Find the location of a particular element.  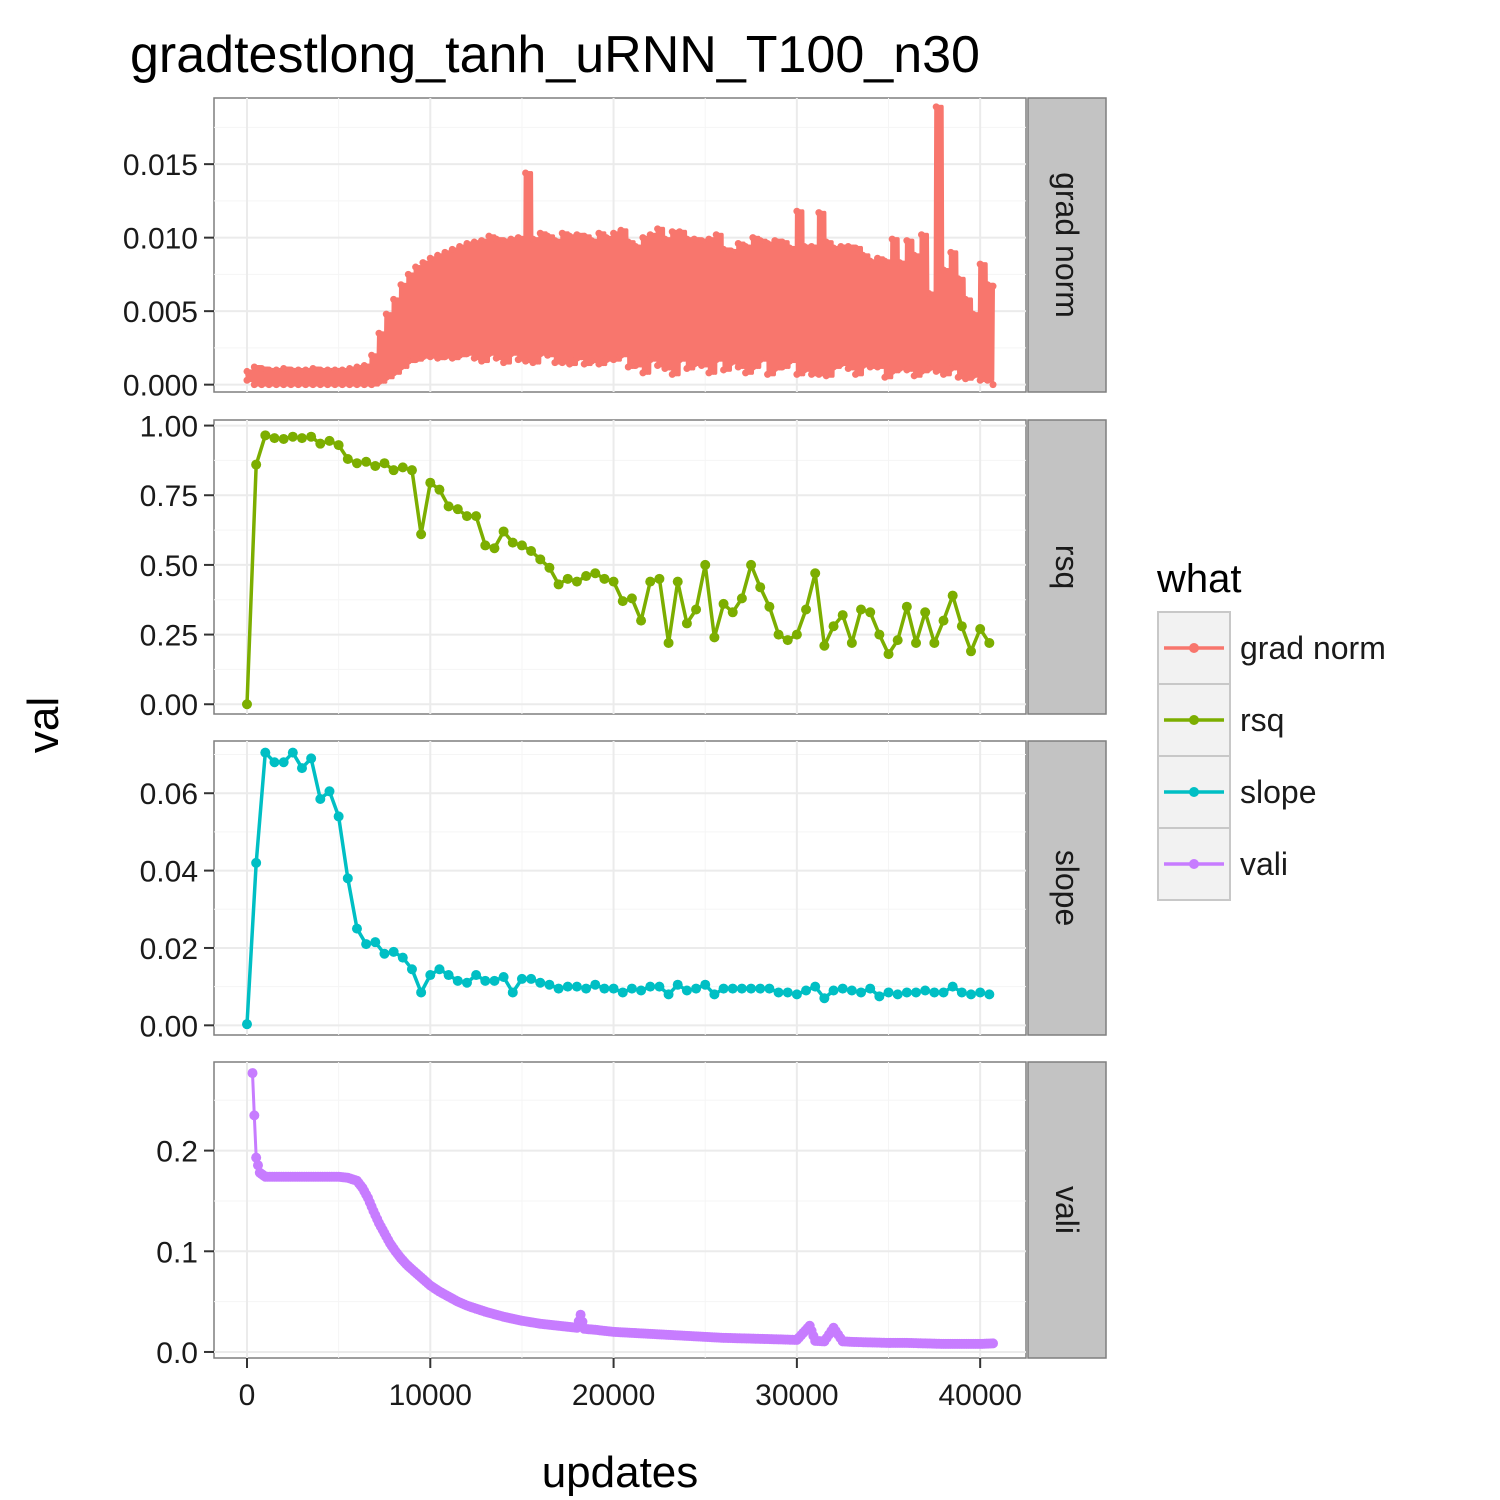

y-tick-label: 0.015 is located at coordinates (160, 165).